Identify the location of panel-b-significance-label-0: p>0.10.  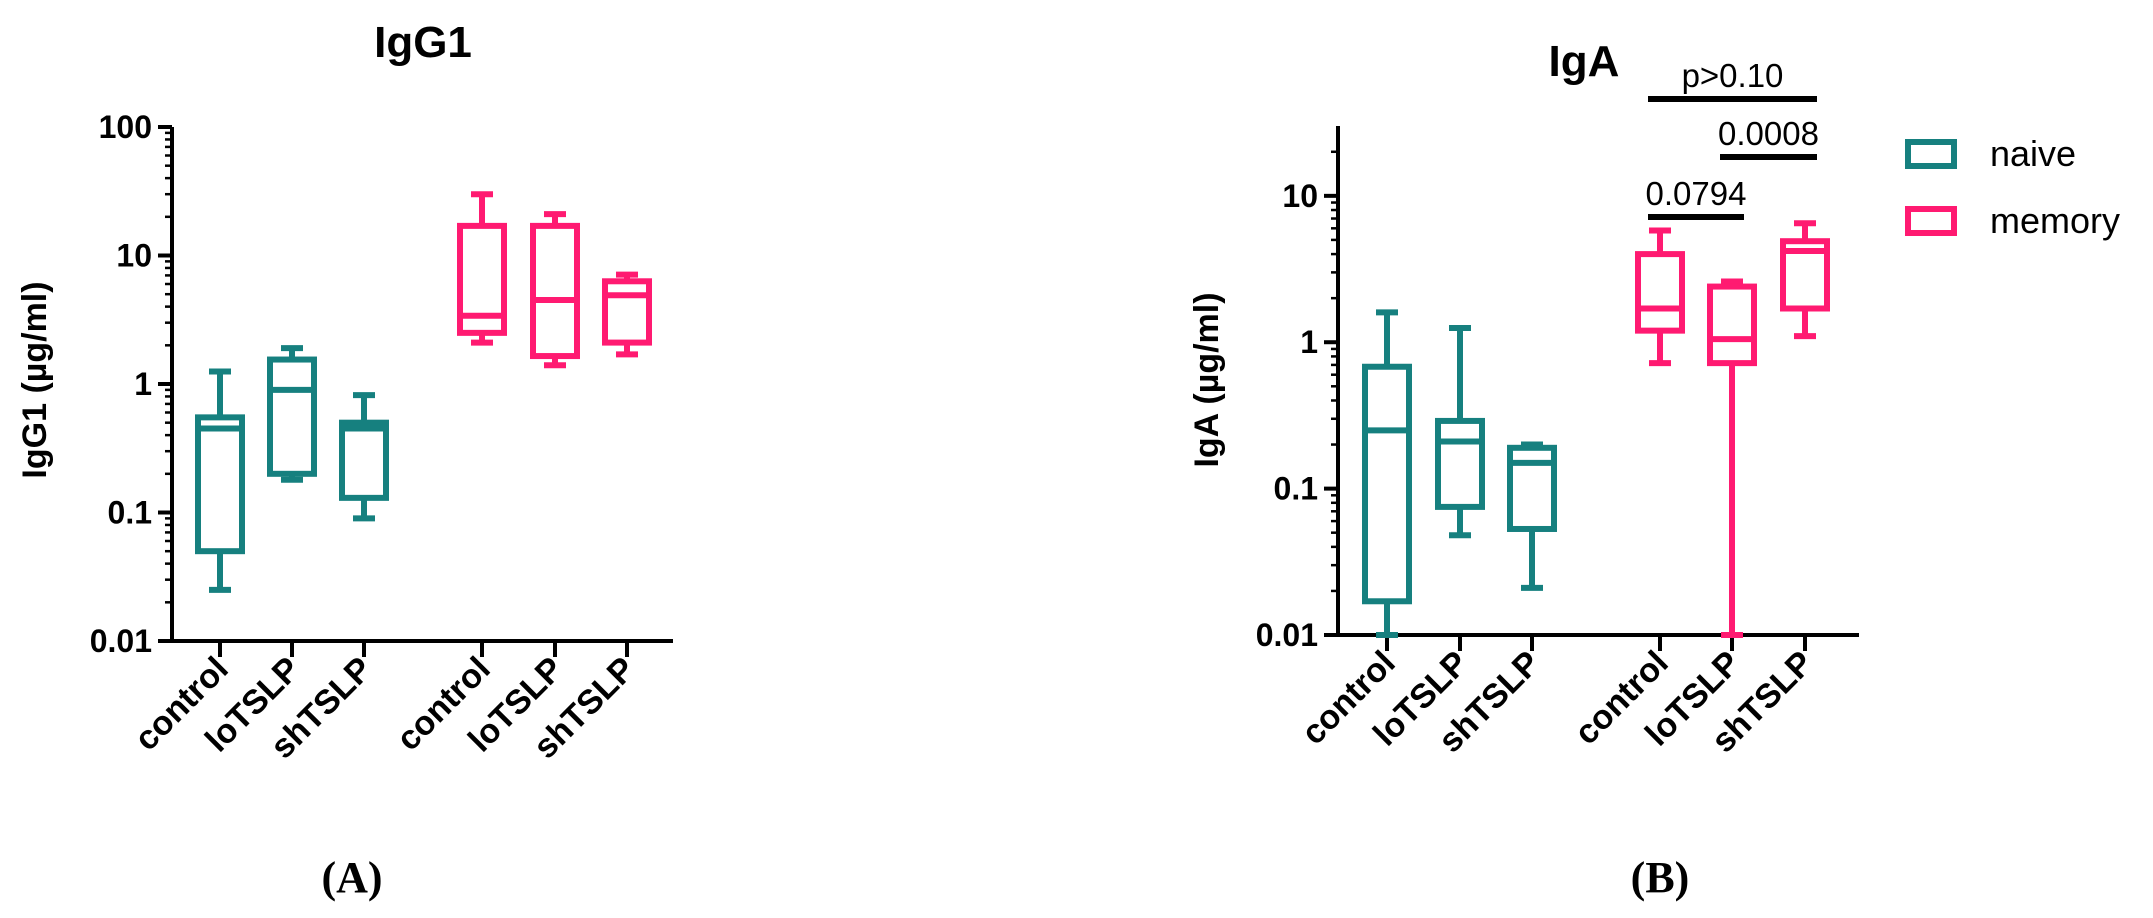
(1733, 75).